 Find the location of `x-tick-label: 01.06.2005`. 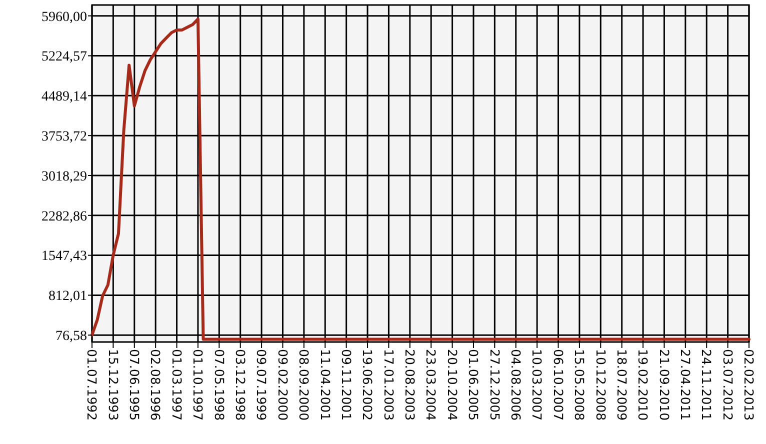

x-tick-label: 01.06.2005 is located at coordinates (474, 385).